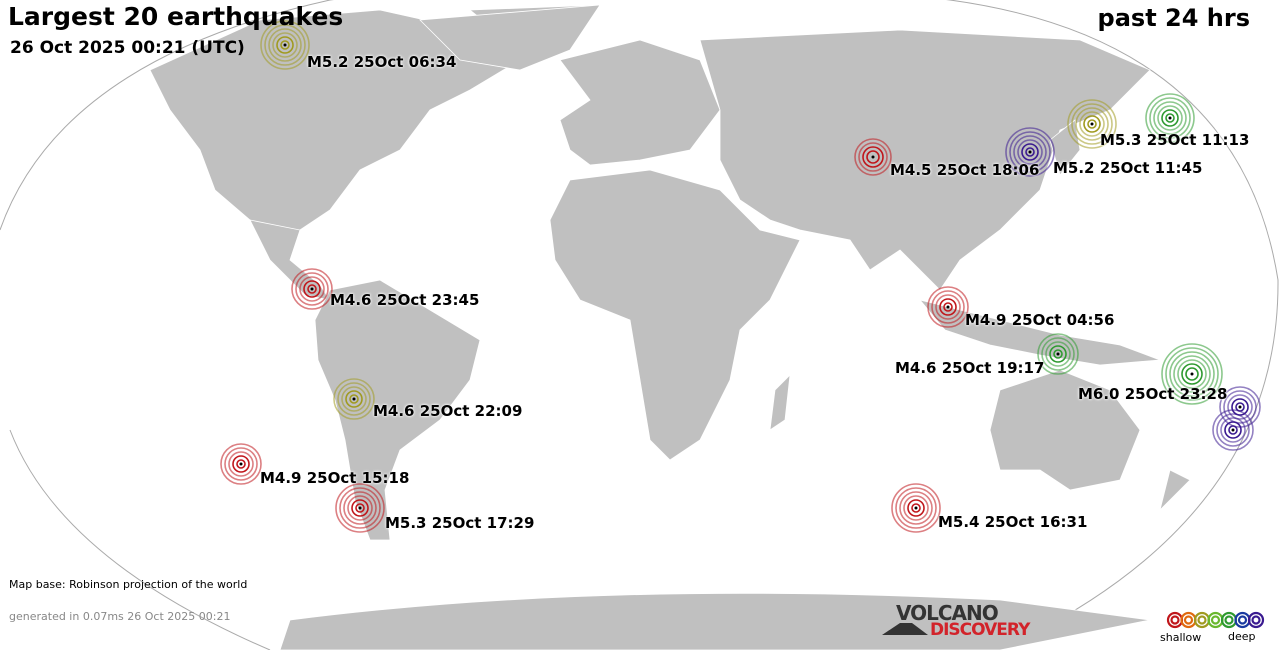 This screenshot has height=653, width=1280. What do you see at coordinates (960, 622) in the screenshot?
I see `volcano-discovery-logo: VOLCANO DISCOVERY` at bounding box center [960, 622].